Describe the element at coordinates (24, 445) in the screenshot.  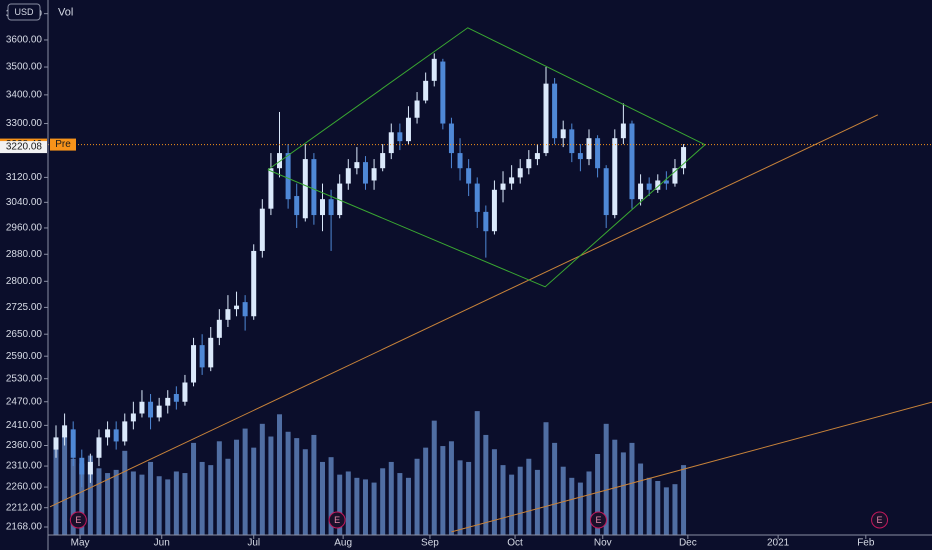
I see `y-tick-label: 2360.00` at that location.